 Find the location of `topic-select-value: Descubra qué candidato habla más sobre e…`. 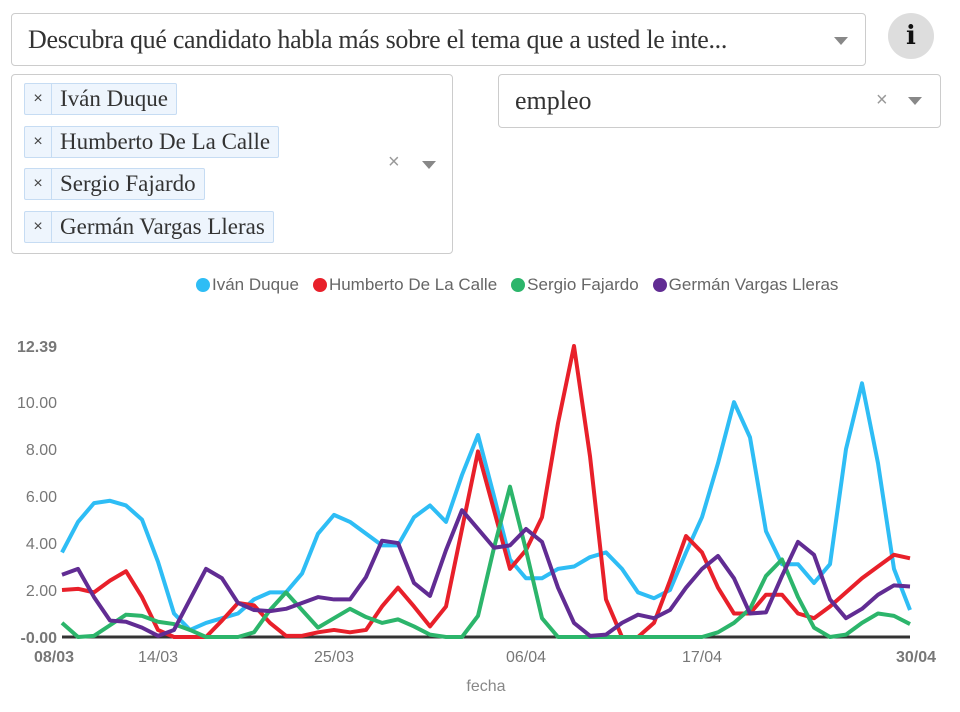

topic-select-value: Descubra qué candidato habla más sobre e… is located at coordinates (378, 39).